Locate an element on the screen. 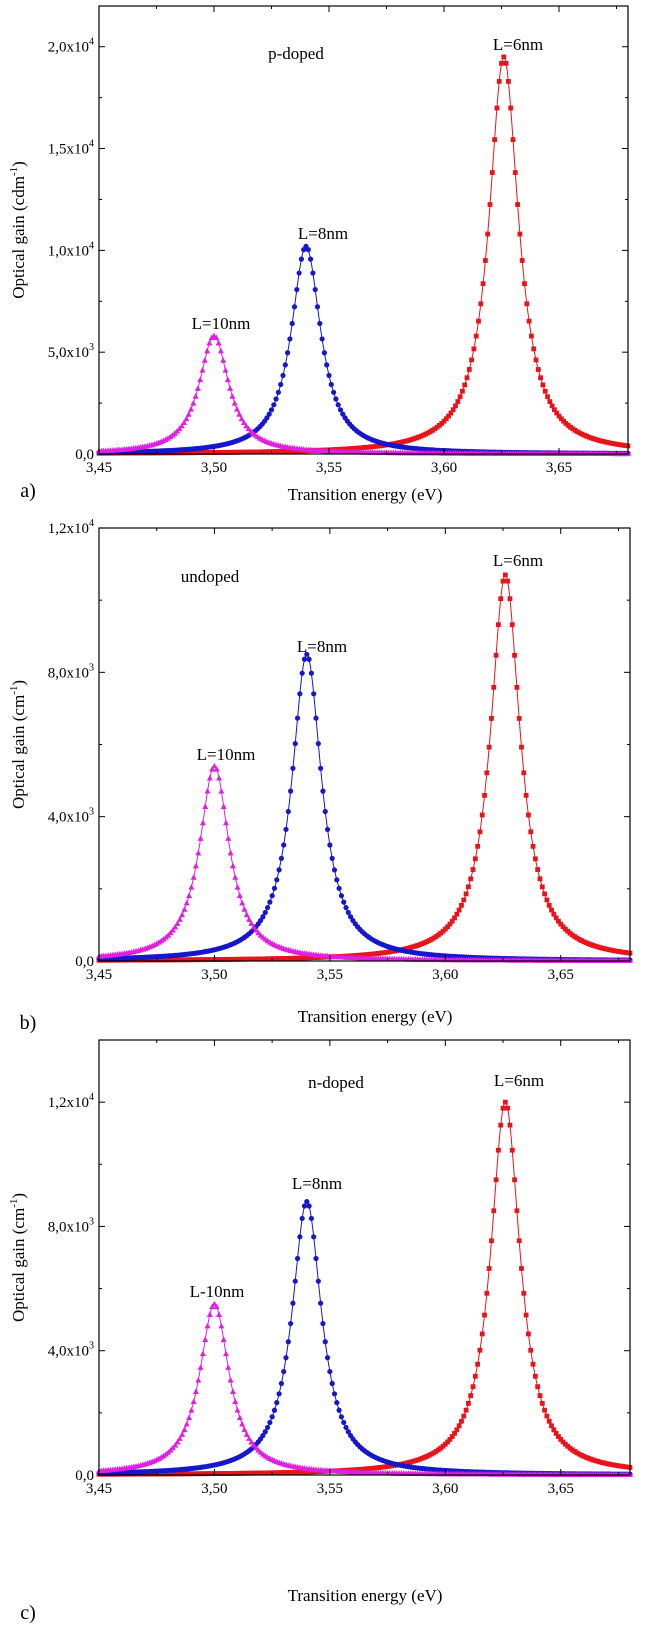  series-line is located at coordinates (363, 349).